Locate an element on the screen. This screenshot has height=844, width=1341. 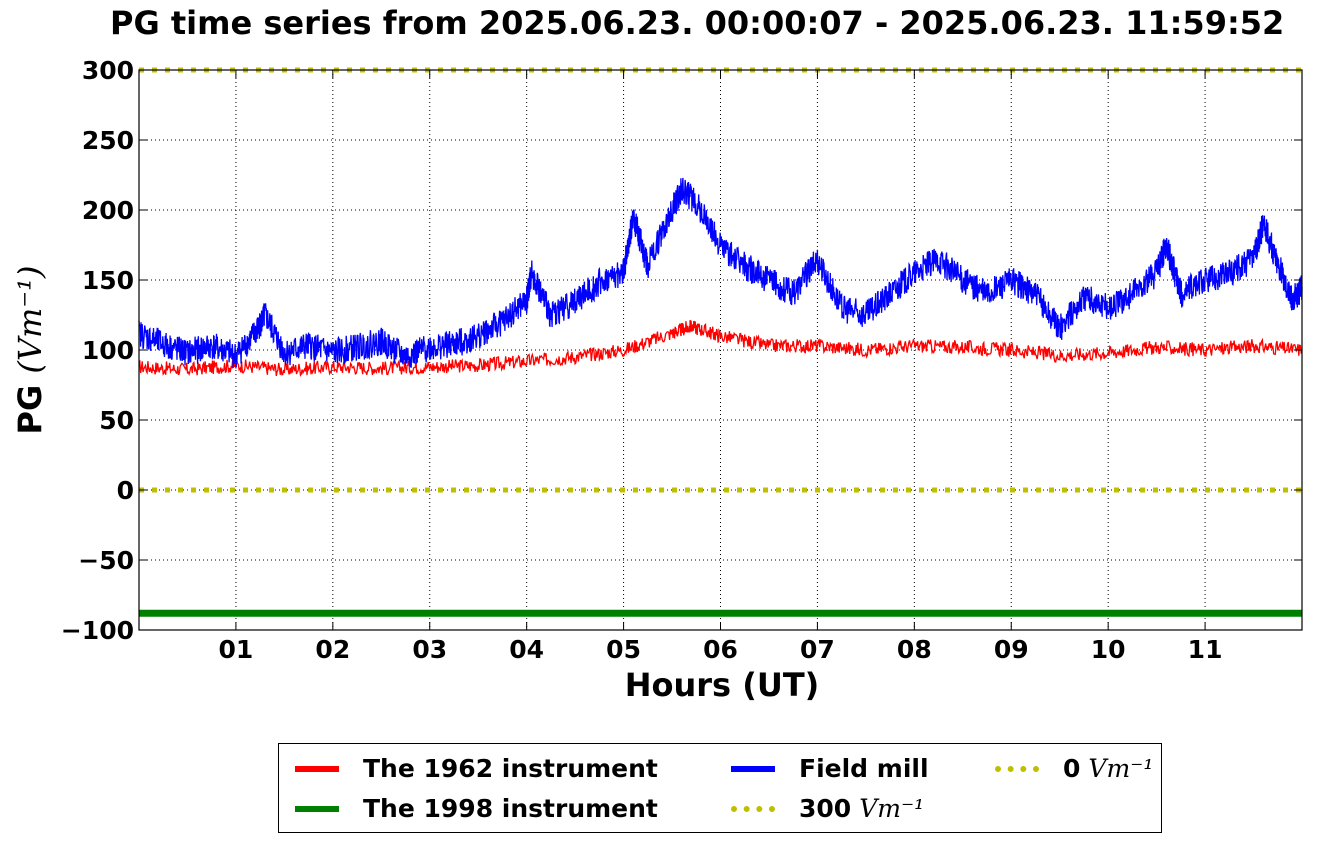
legend-item-300: 300 Vm⁻¹ is located at coordinates (827, 808).